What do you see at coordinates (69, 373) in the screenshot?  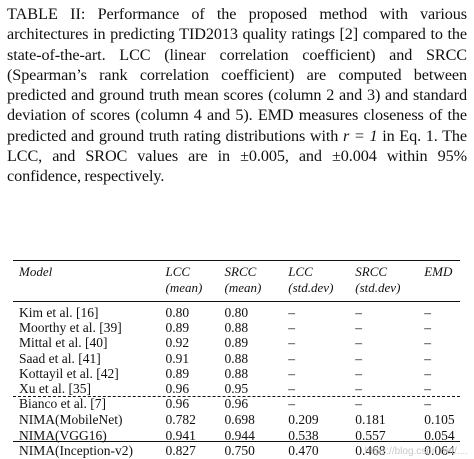 I see `cell-model: Kottayil et al. [42]` at bounding box center [69, 373].